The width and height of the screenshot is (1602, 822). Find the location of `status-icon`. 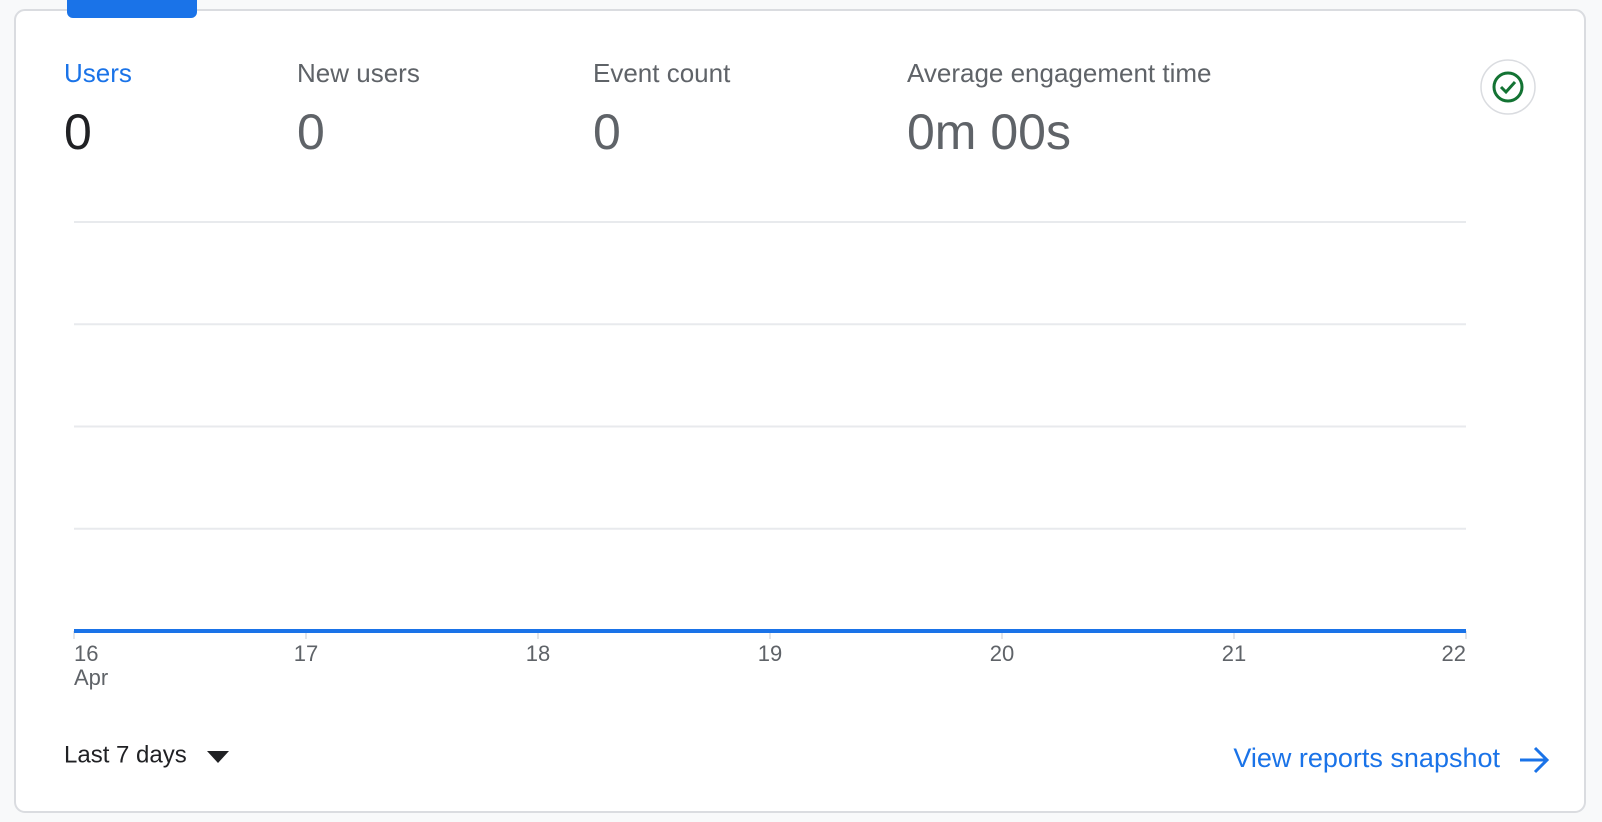

status-icon is located at coordinates (1508, 87).